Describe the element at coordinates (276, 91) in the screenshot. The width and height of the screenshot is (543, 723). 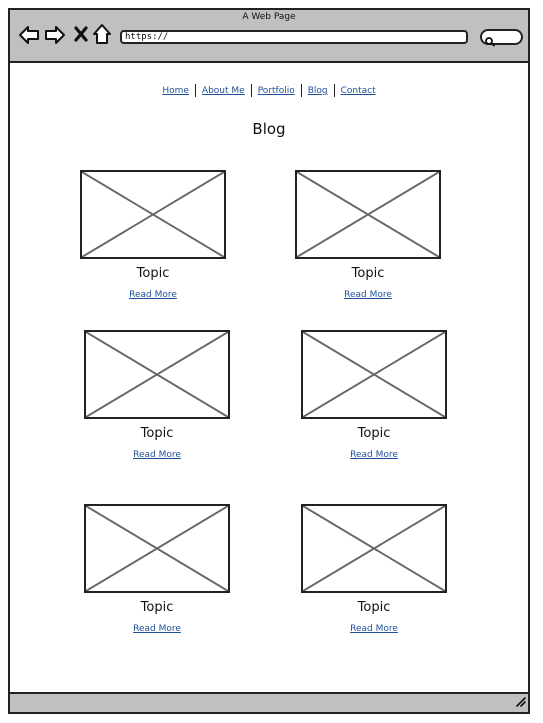
I see `nav-link-portfolio: Portfolio` at that location.